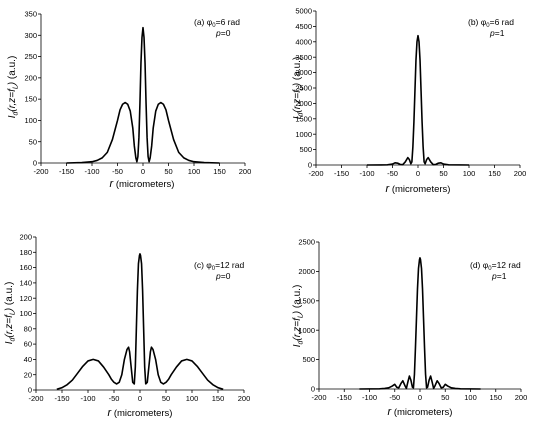 Image resolution: width=550 pixels, height=424 pixels. What do you see at coordinates (303, 41) in the screenshot?
I see `y-tick-label: 4000` at bounding box center [303, 41].